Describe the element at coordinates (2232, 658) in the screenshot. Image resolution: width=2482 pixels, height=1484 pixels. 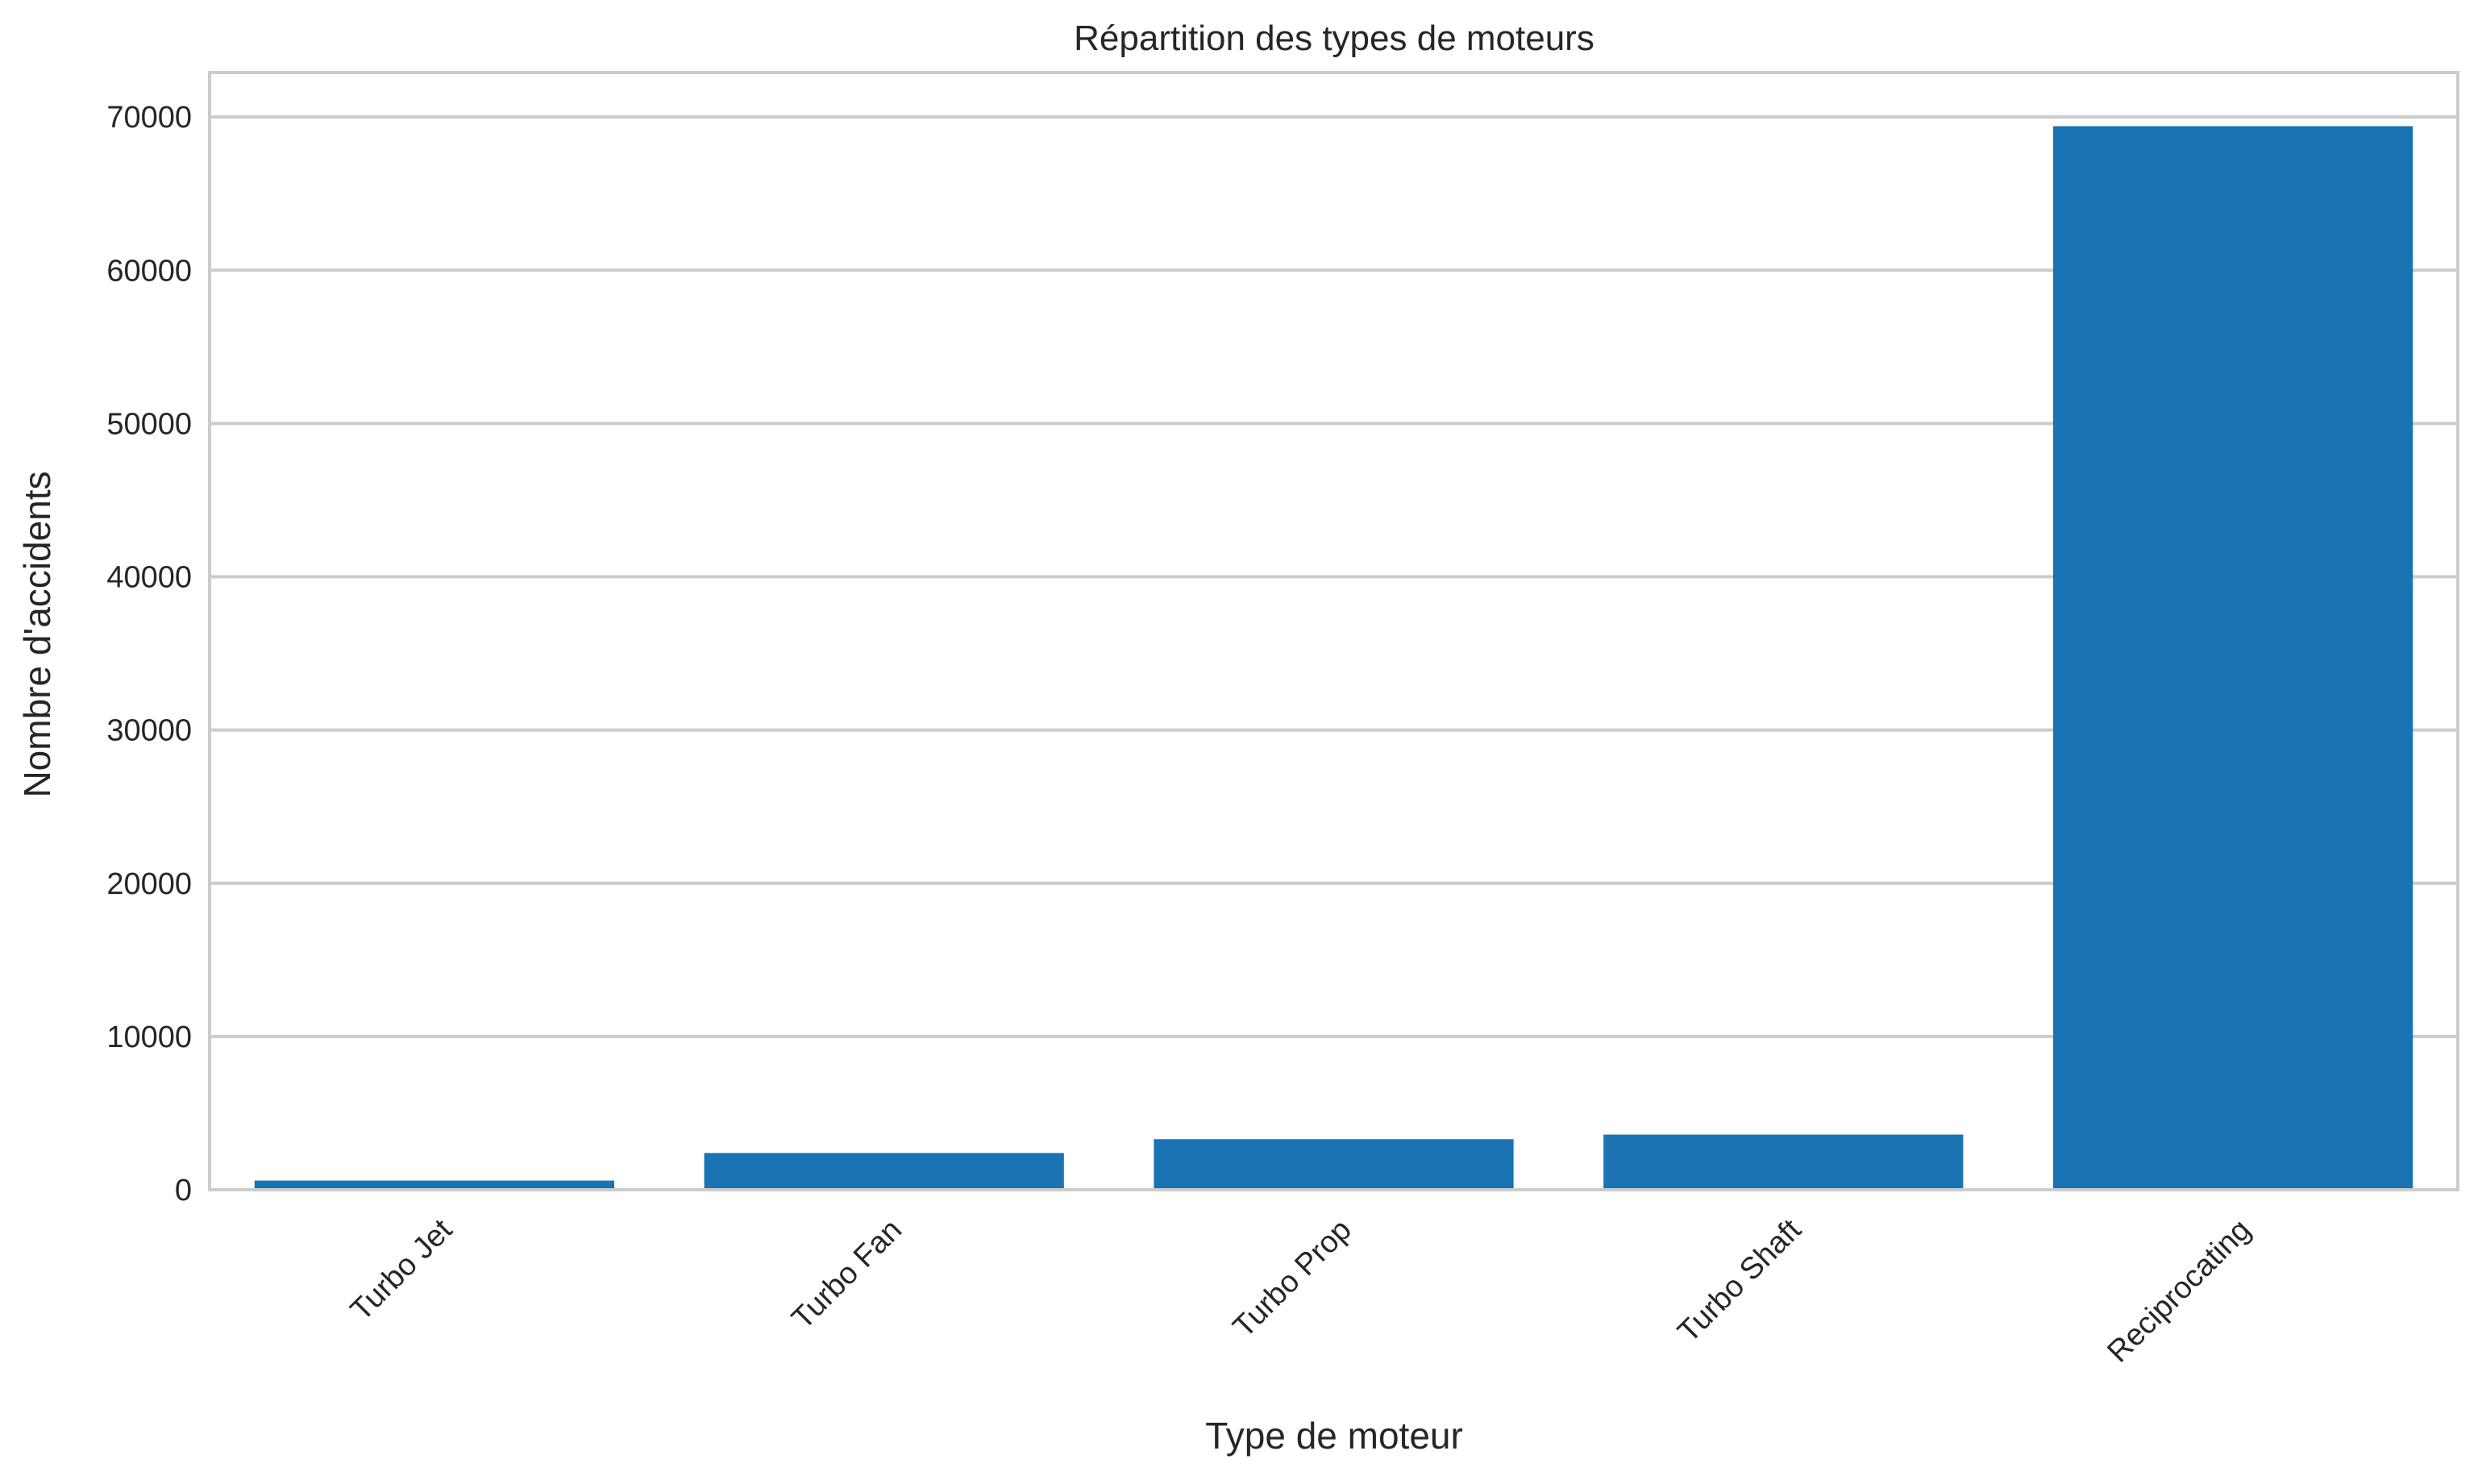
I see `bar-reciprocating` at that location.